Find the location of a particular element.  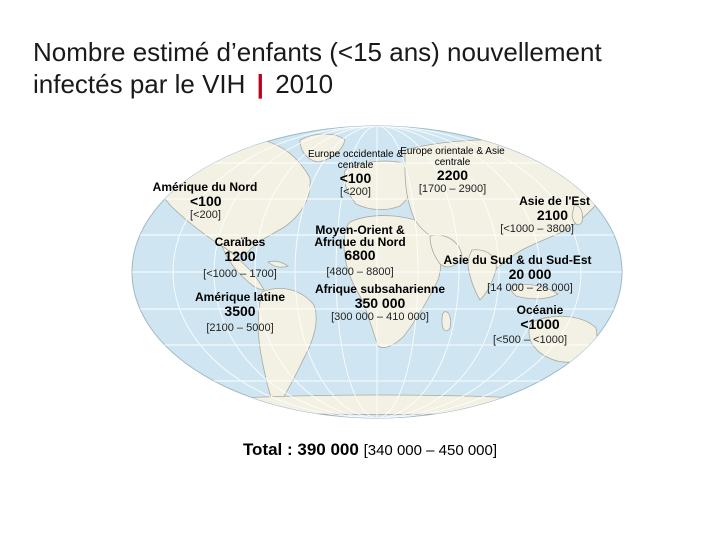

new-zealand-landmass is located at coordinates (605, 366).